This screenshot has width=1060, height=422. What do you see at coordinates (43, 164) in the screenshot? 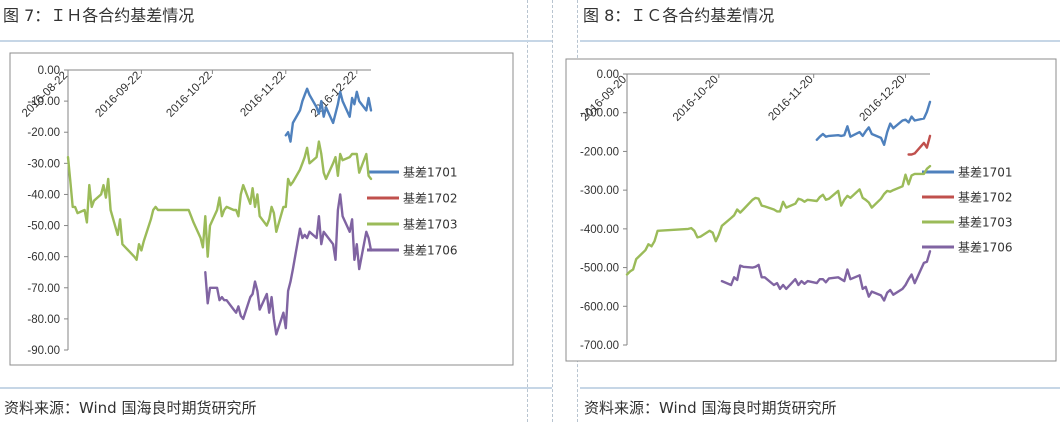
I see `y-tick-label: -30.00` at bounding box center [43, 164].